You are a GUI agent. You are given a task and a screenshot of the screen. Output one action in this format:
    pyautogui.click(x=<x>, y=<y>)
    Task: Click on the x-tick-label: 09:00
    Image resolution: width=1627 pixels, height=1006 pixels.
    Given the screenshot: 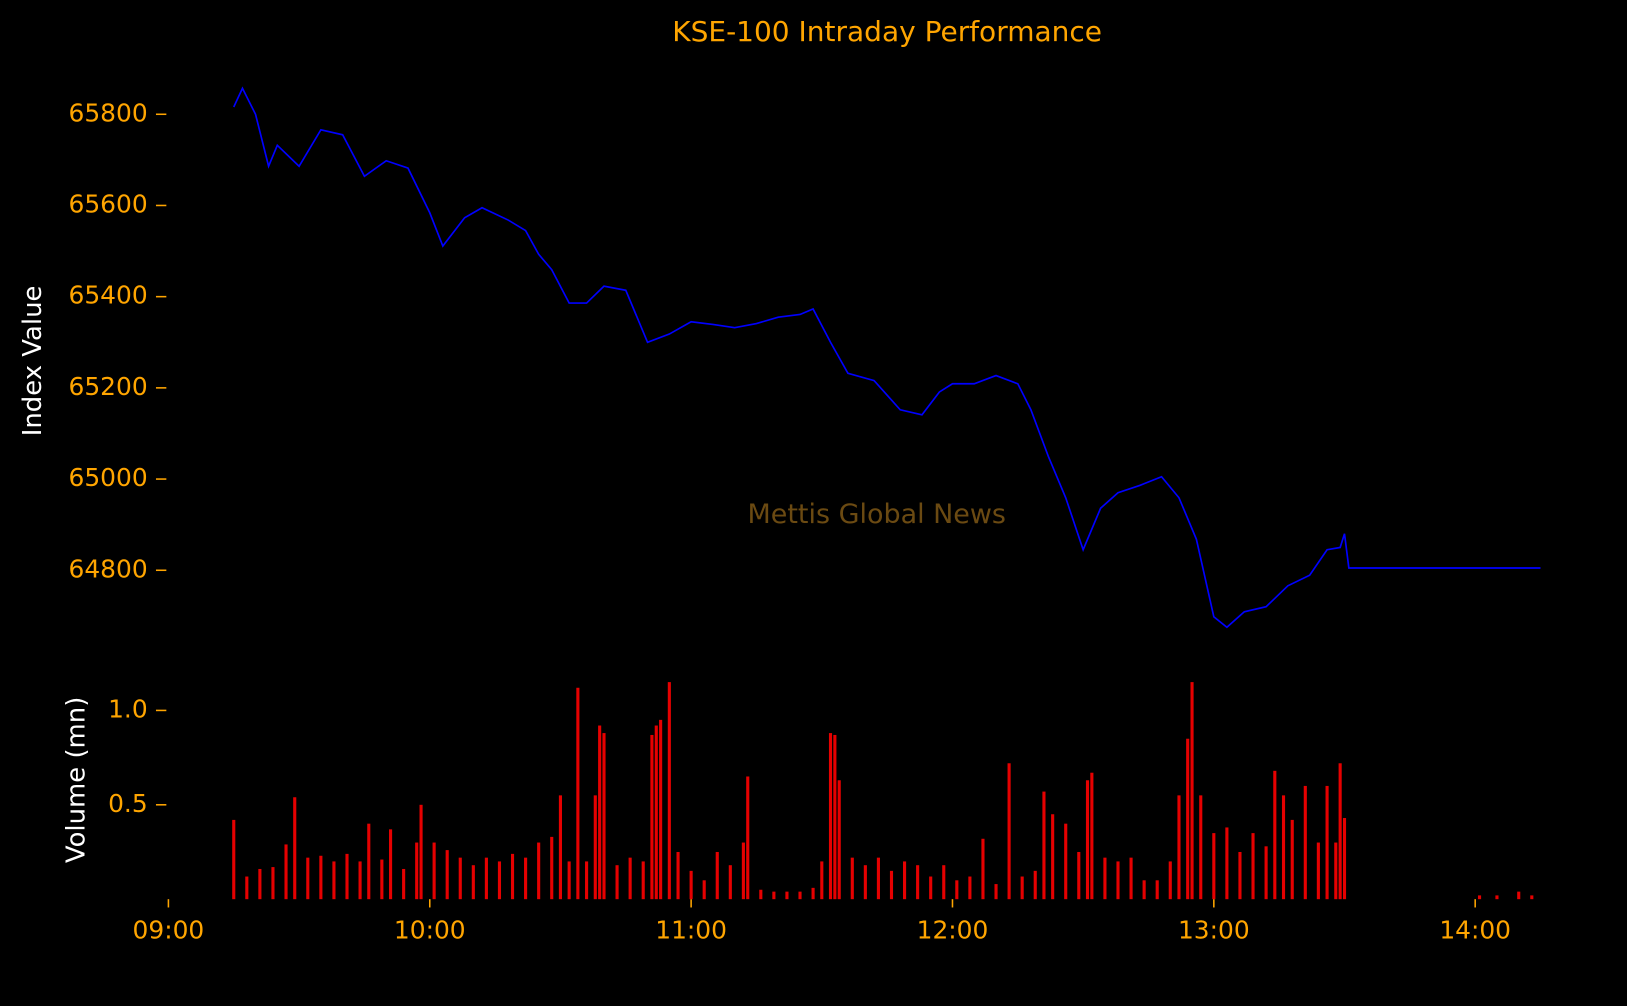 What is the action you would take?
    pyautogui.click(x=169, y=929)
    